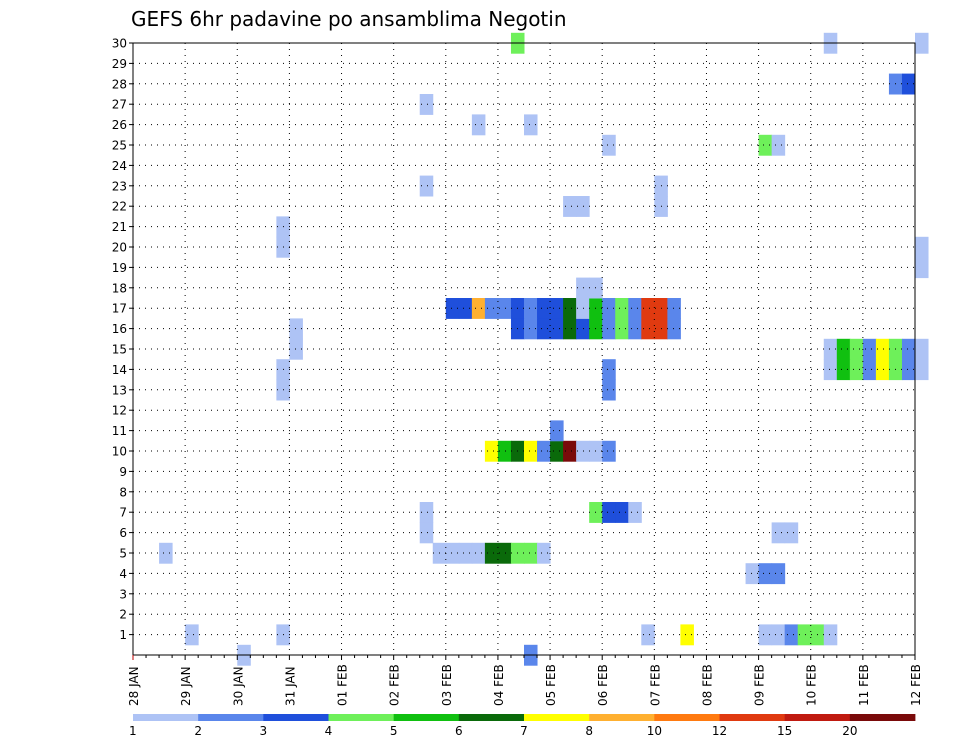  What do you see at coordinates (123, 635) in the screenshot?
I see `y-tick-label: 1` at bounding box center [123, 635].